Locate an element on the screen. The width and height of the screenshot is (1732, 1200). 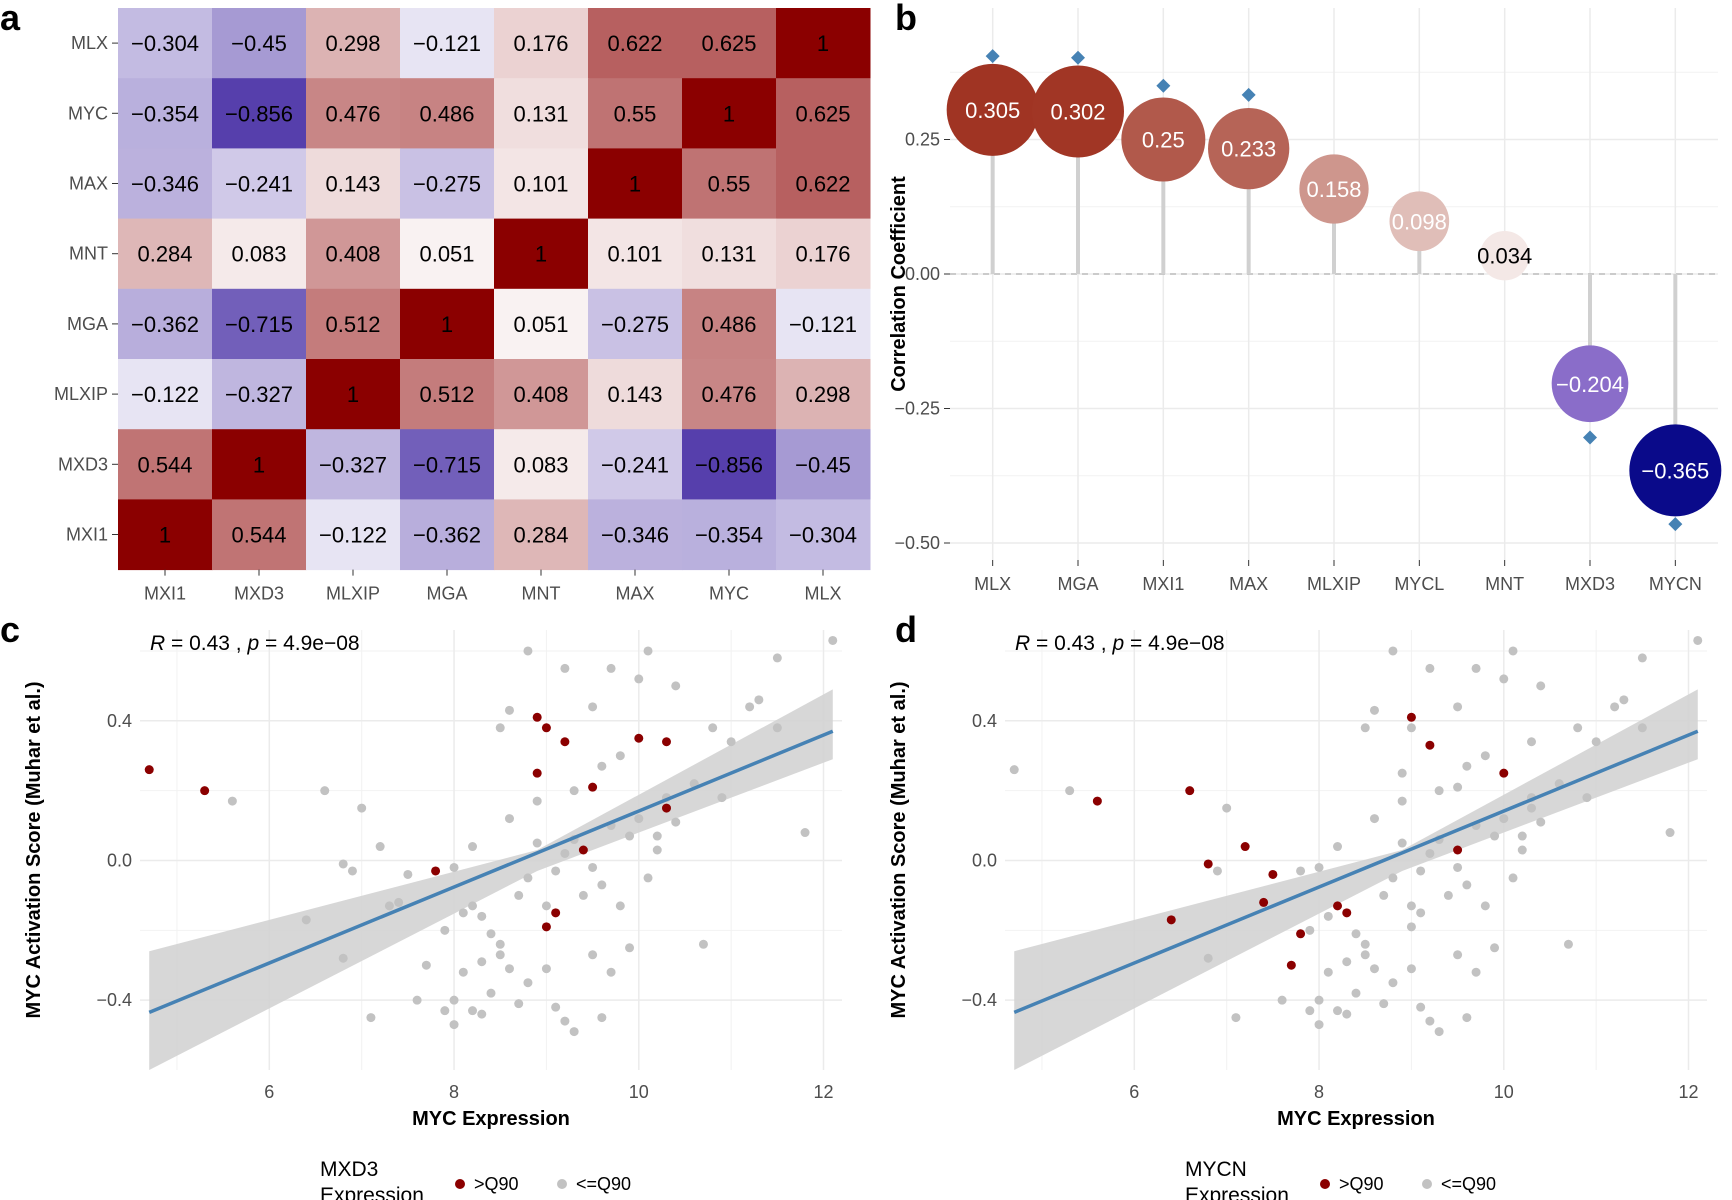
heatmap-cell-label: 0.101 is located at coordinates (634, 254).